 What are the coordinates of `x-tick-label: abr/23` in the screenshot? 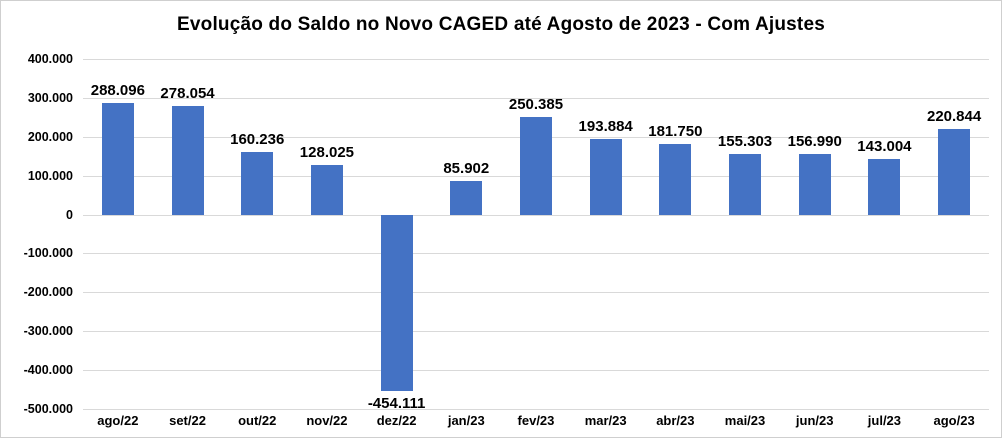 It's located at (675, 420).